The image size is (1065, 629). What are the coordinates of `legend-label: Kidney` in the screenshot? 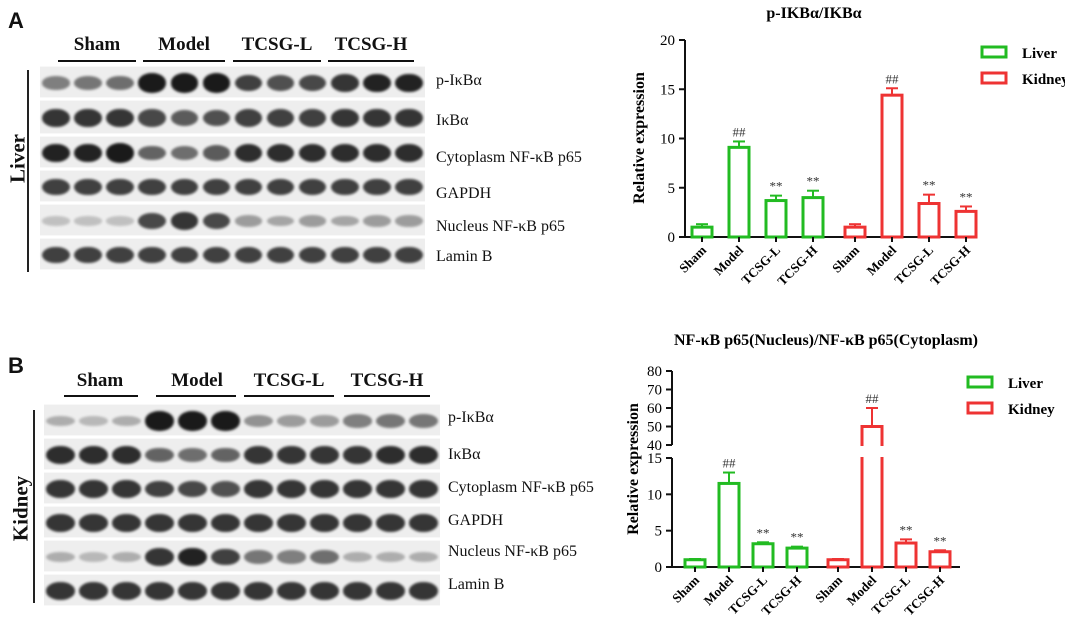 It's located at (1043, 80).